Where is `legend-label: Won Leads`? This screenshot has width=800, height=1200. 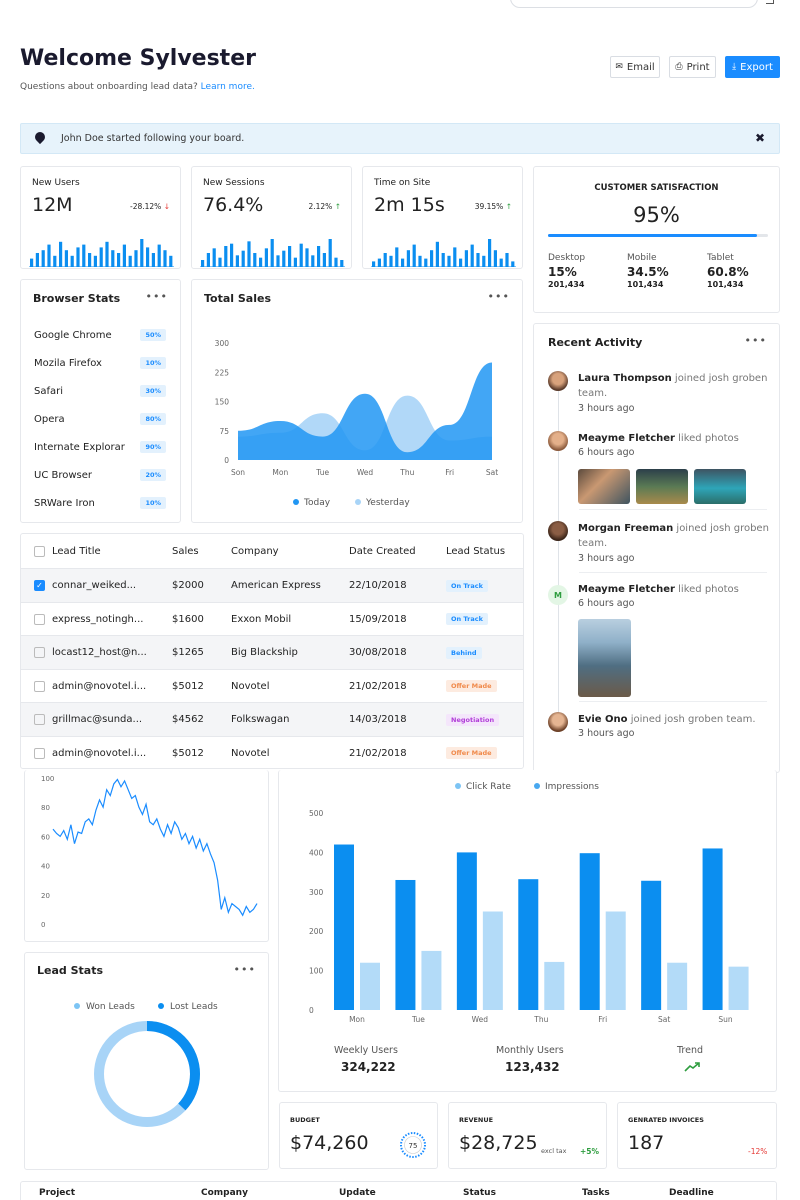 legend-label: Won Leads is located at coordinates (110, 1007).